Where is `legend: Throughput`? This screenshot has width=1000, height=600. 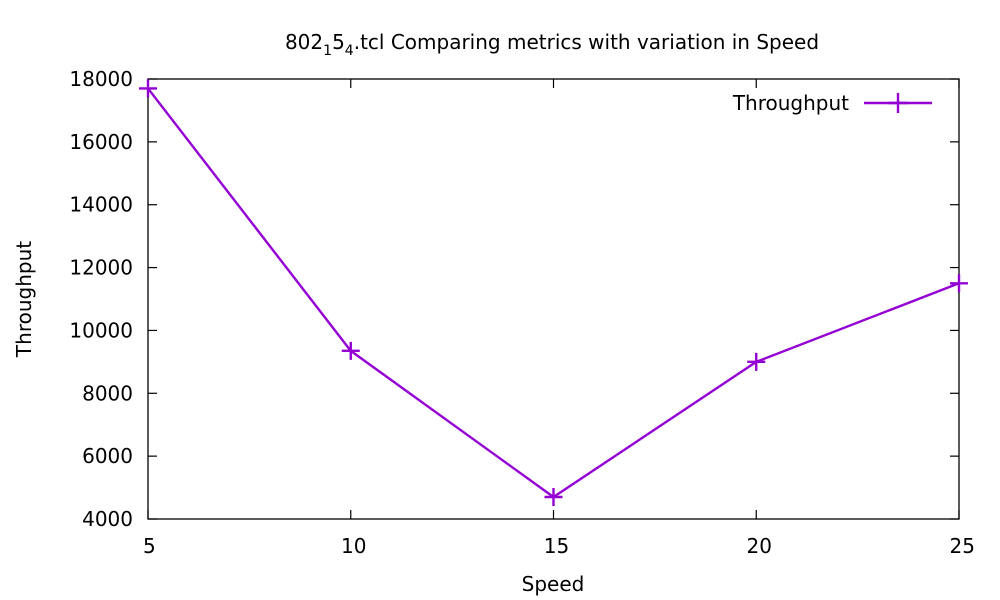 legend: Throughput is located at coordinates (832, 103).